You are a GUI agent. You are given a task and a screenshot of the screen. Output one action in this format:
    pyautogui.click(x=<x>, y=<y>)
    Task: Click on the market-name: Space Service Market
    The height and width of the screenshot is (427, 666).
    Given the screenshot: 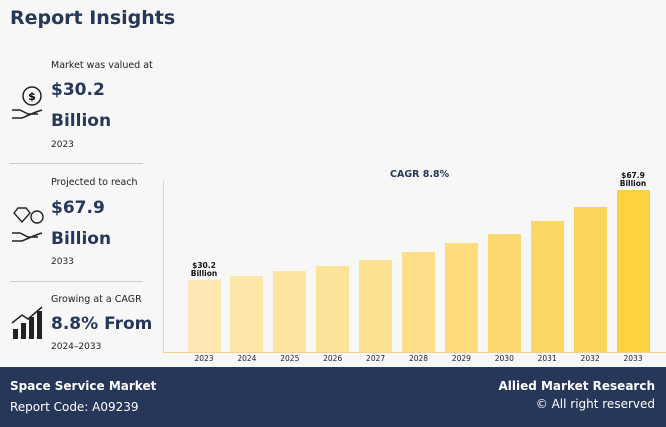 What is the action you would take?
    pyautogui.click(x=83, y=386)
    